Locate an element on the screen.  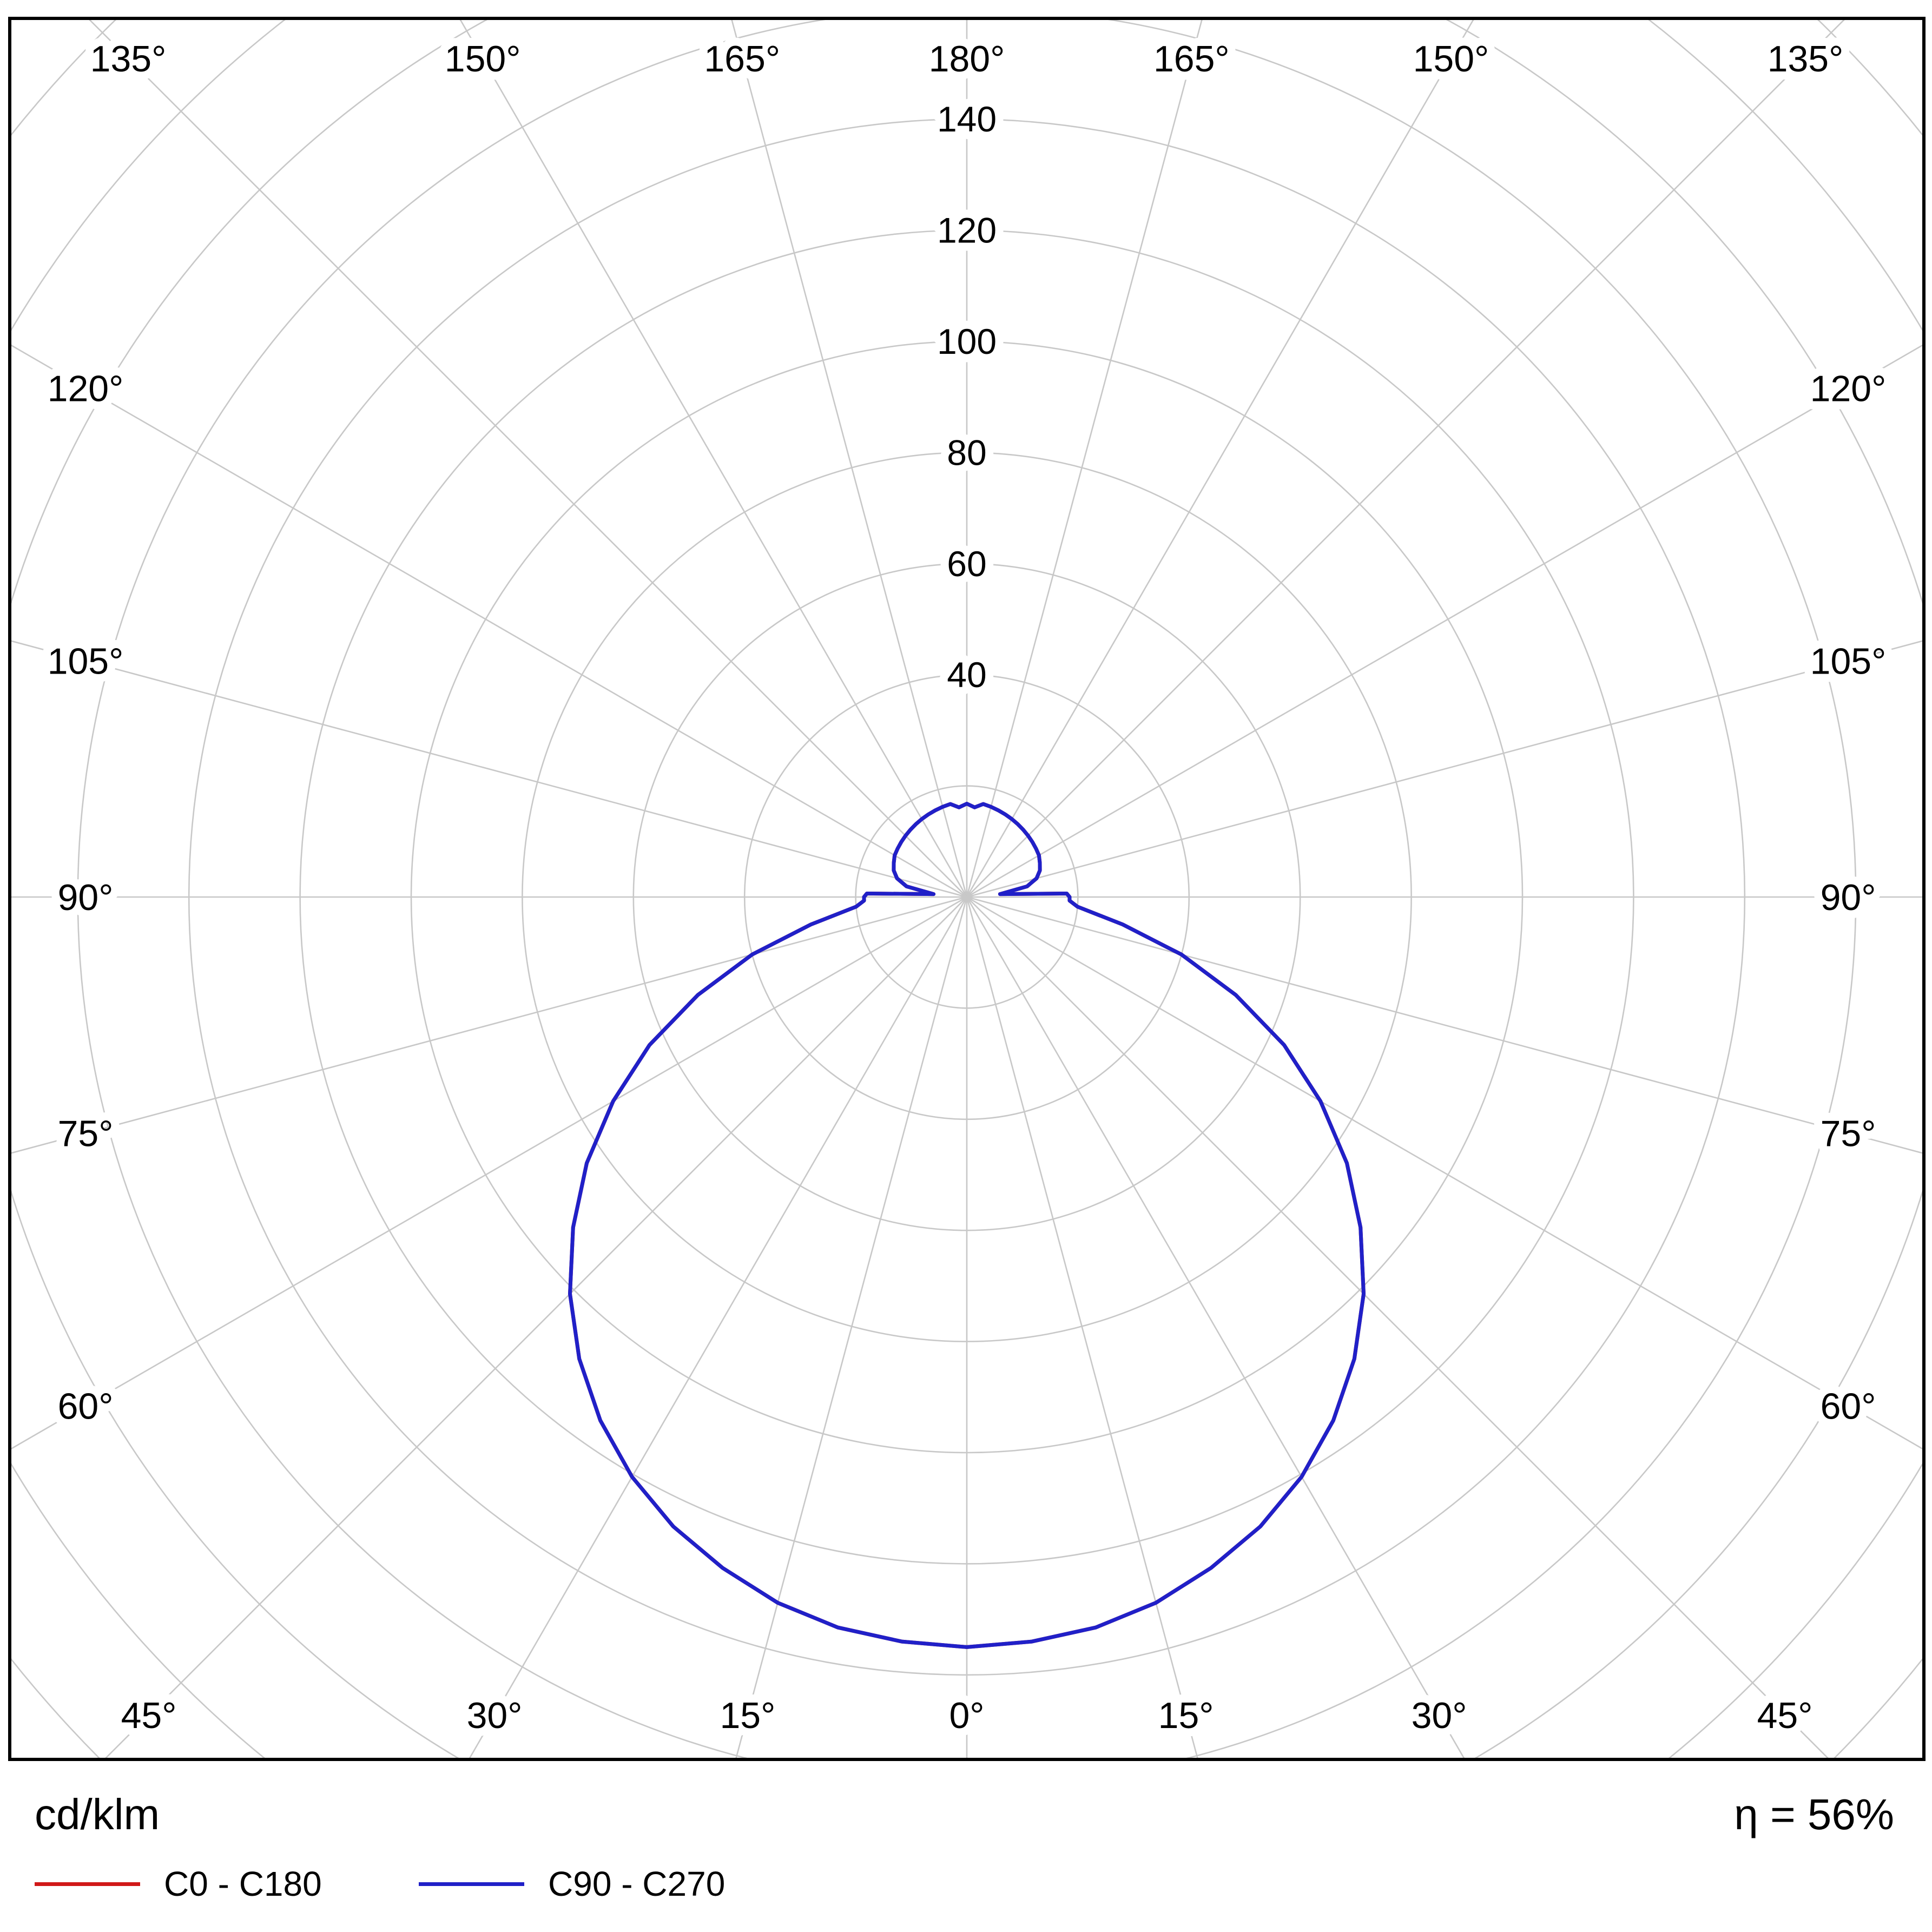
svg-text: 120 is located at coordinates (967, 230).